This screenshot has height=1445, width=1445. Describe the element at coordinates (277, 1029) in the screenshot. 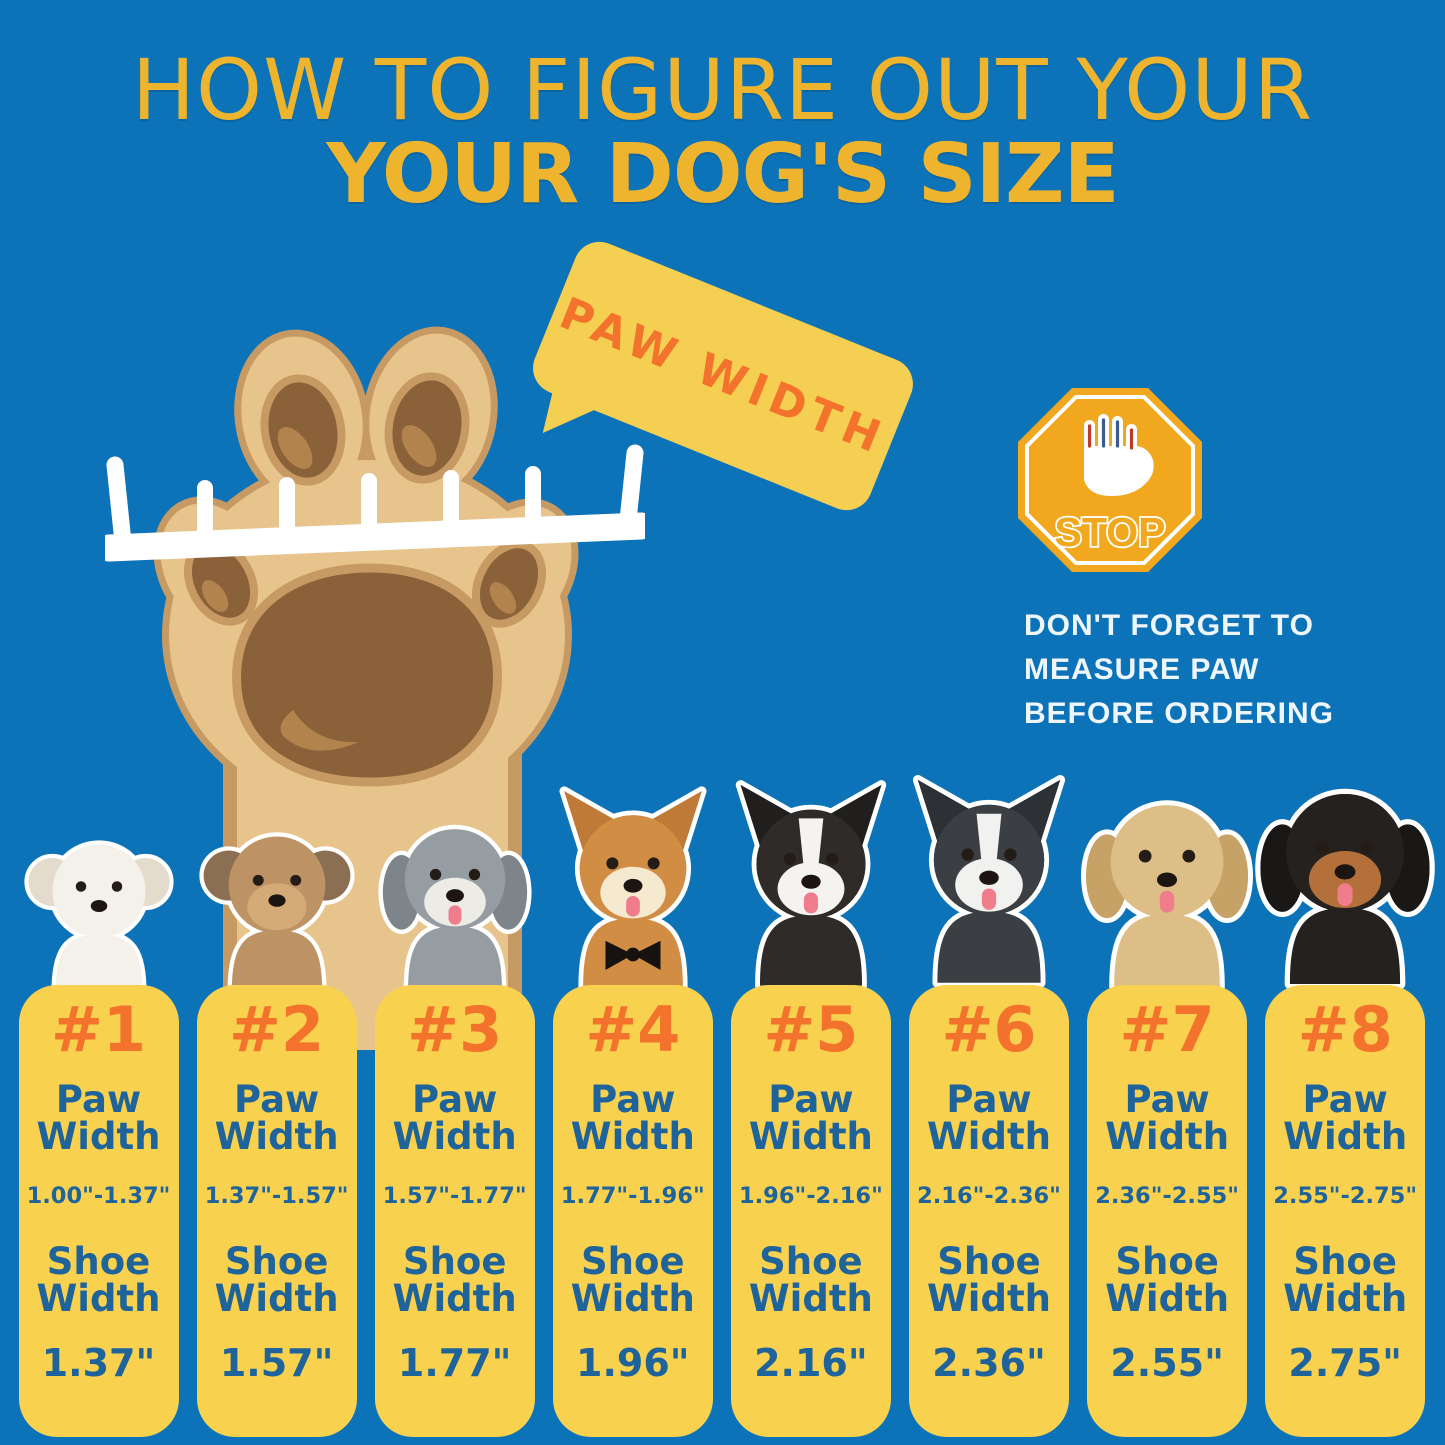

I see `size-number: #2` at that location.